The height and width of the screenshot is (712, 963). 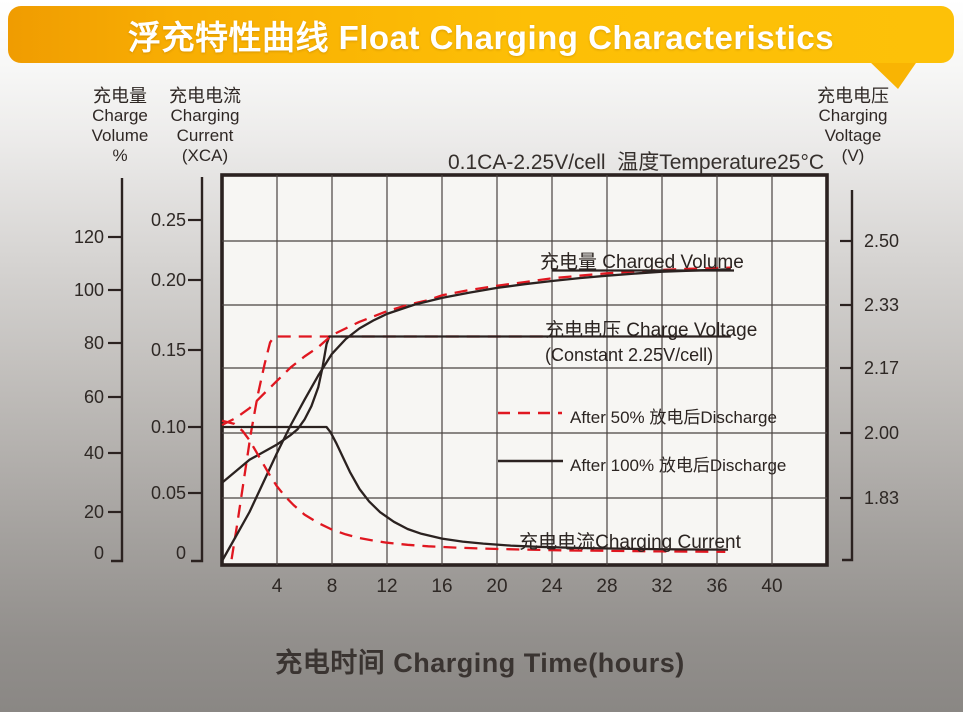 What do you see at coordinates (481, 37) in the screenshot?
I see `page-title: 浮充特性曲线 Float Charging Characteristics` at bounding box center [481, 37].